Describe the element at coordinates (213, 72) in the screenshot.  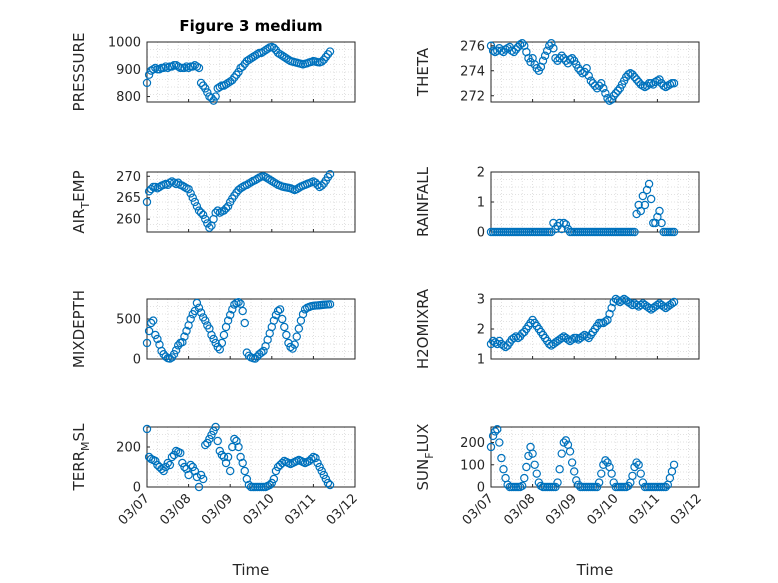
I see `subplot-pressure: 800 900 1000 PRESSURE` at that location.